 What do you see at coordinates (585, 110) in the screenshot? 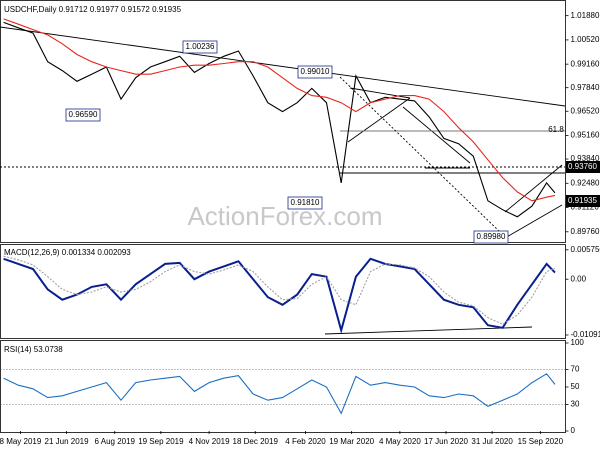
I see `y-tick-label: 0.96520` at bounding box center [585, 110].